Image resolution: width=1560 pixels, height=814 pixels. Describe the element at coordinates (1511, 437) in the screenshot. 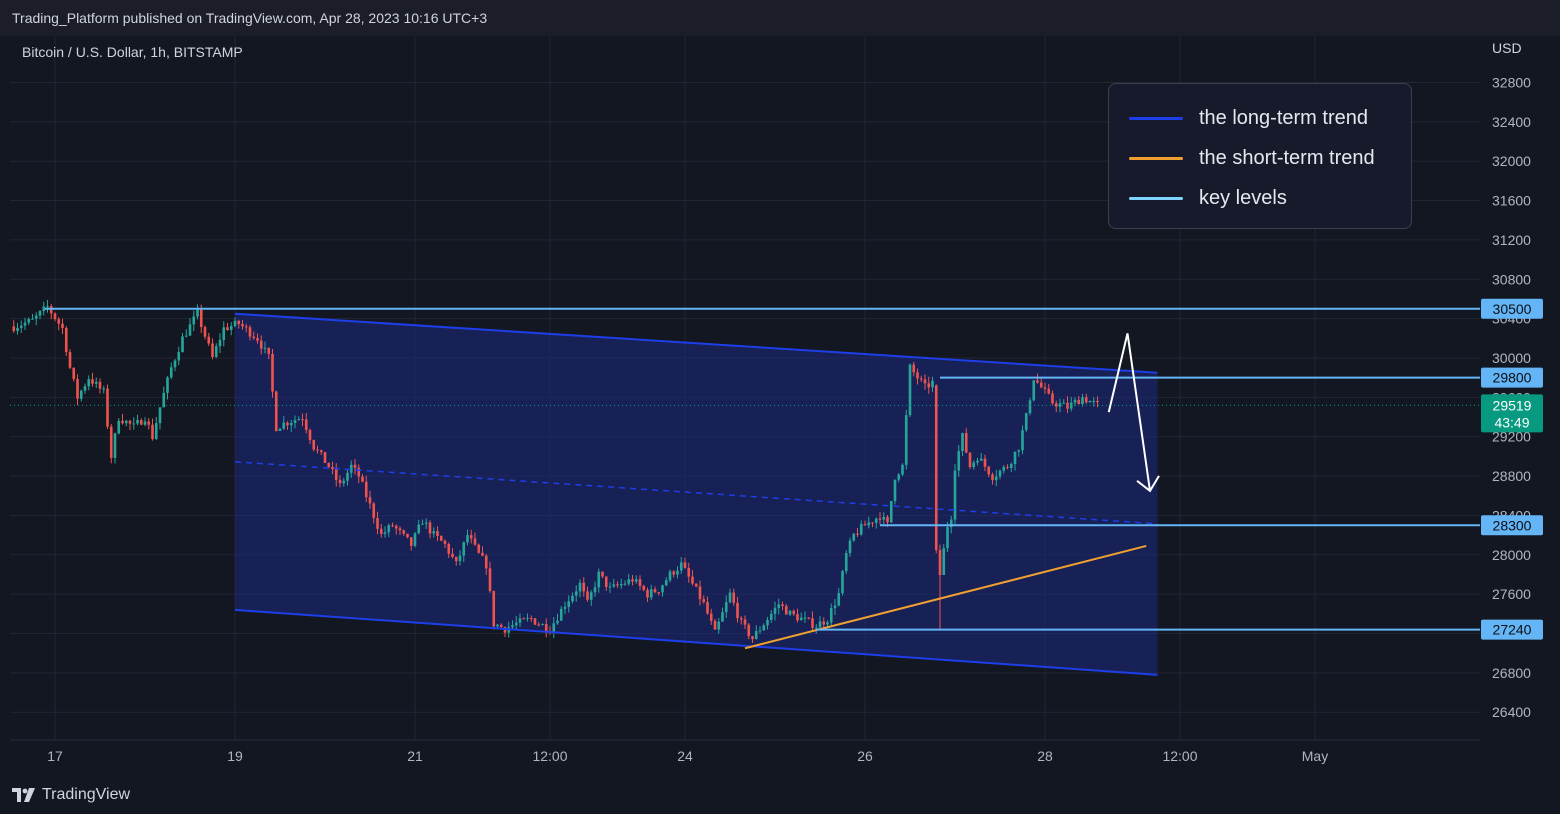

I see `y-tick-label: 29200` at that location.